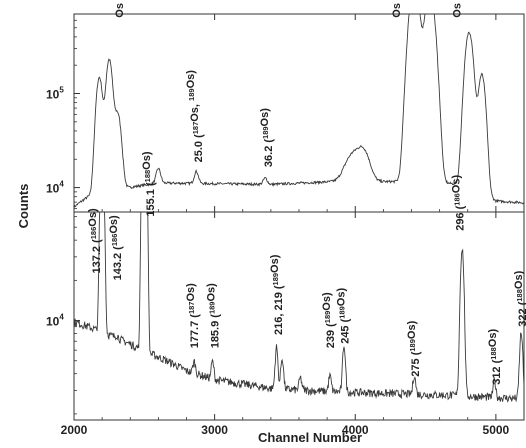  Describe the element at coordinates (193, 315) in the screenshot. I see `peak-label: 177.7 (187Os)` at that location.